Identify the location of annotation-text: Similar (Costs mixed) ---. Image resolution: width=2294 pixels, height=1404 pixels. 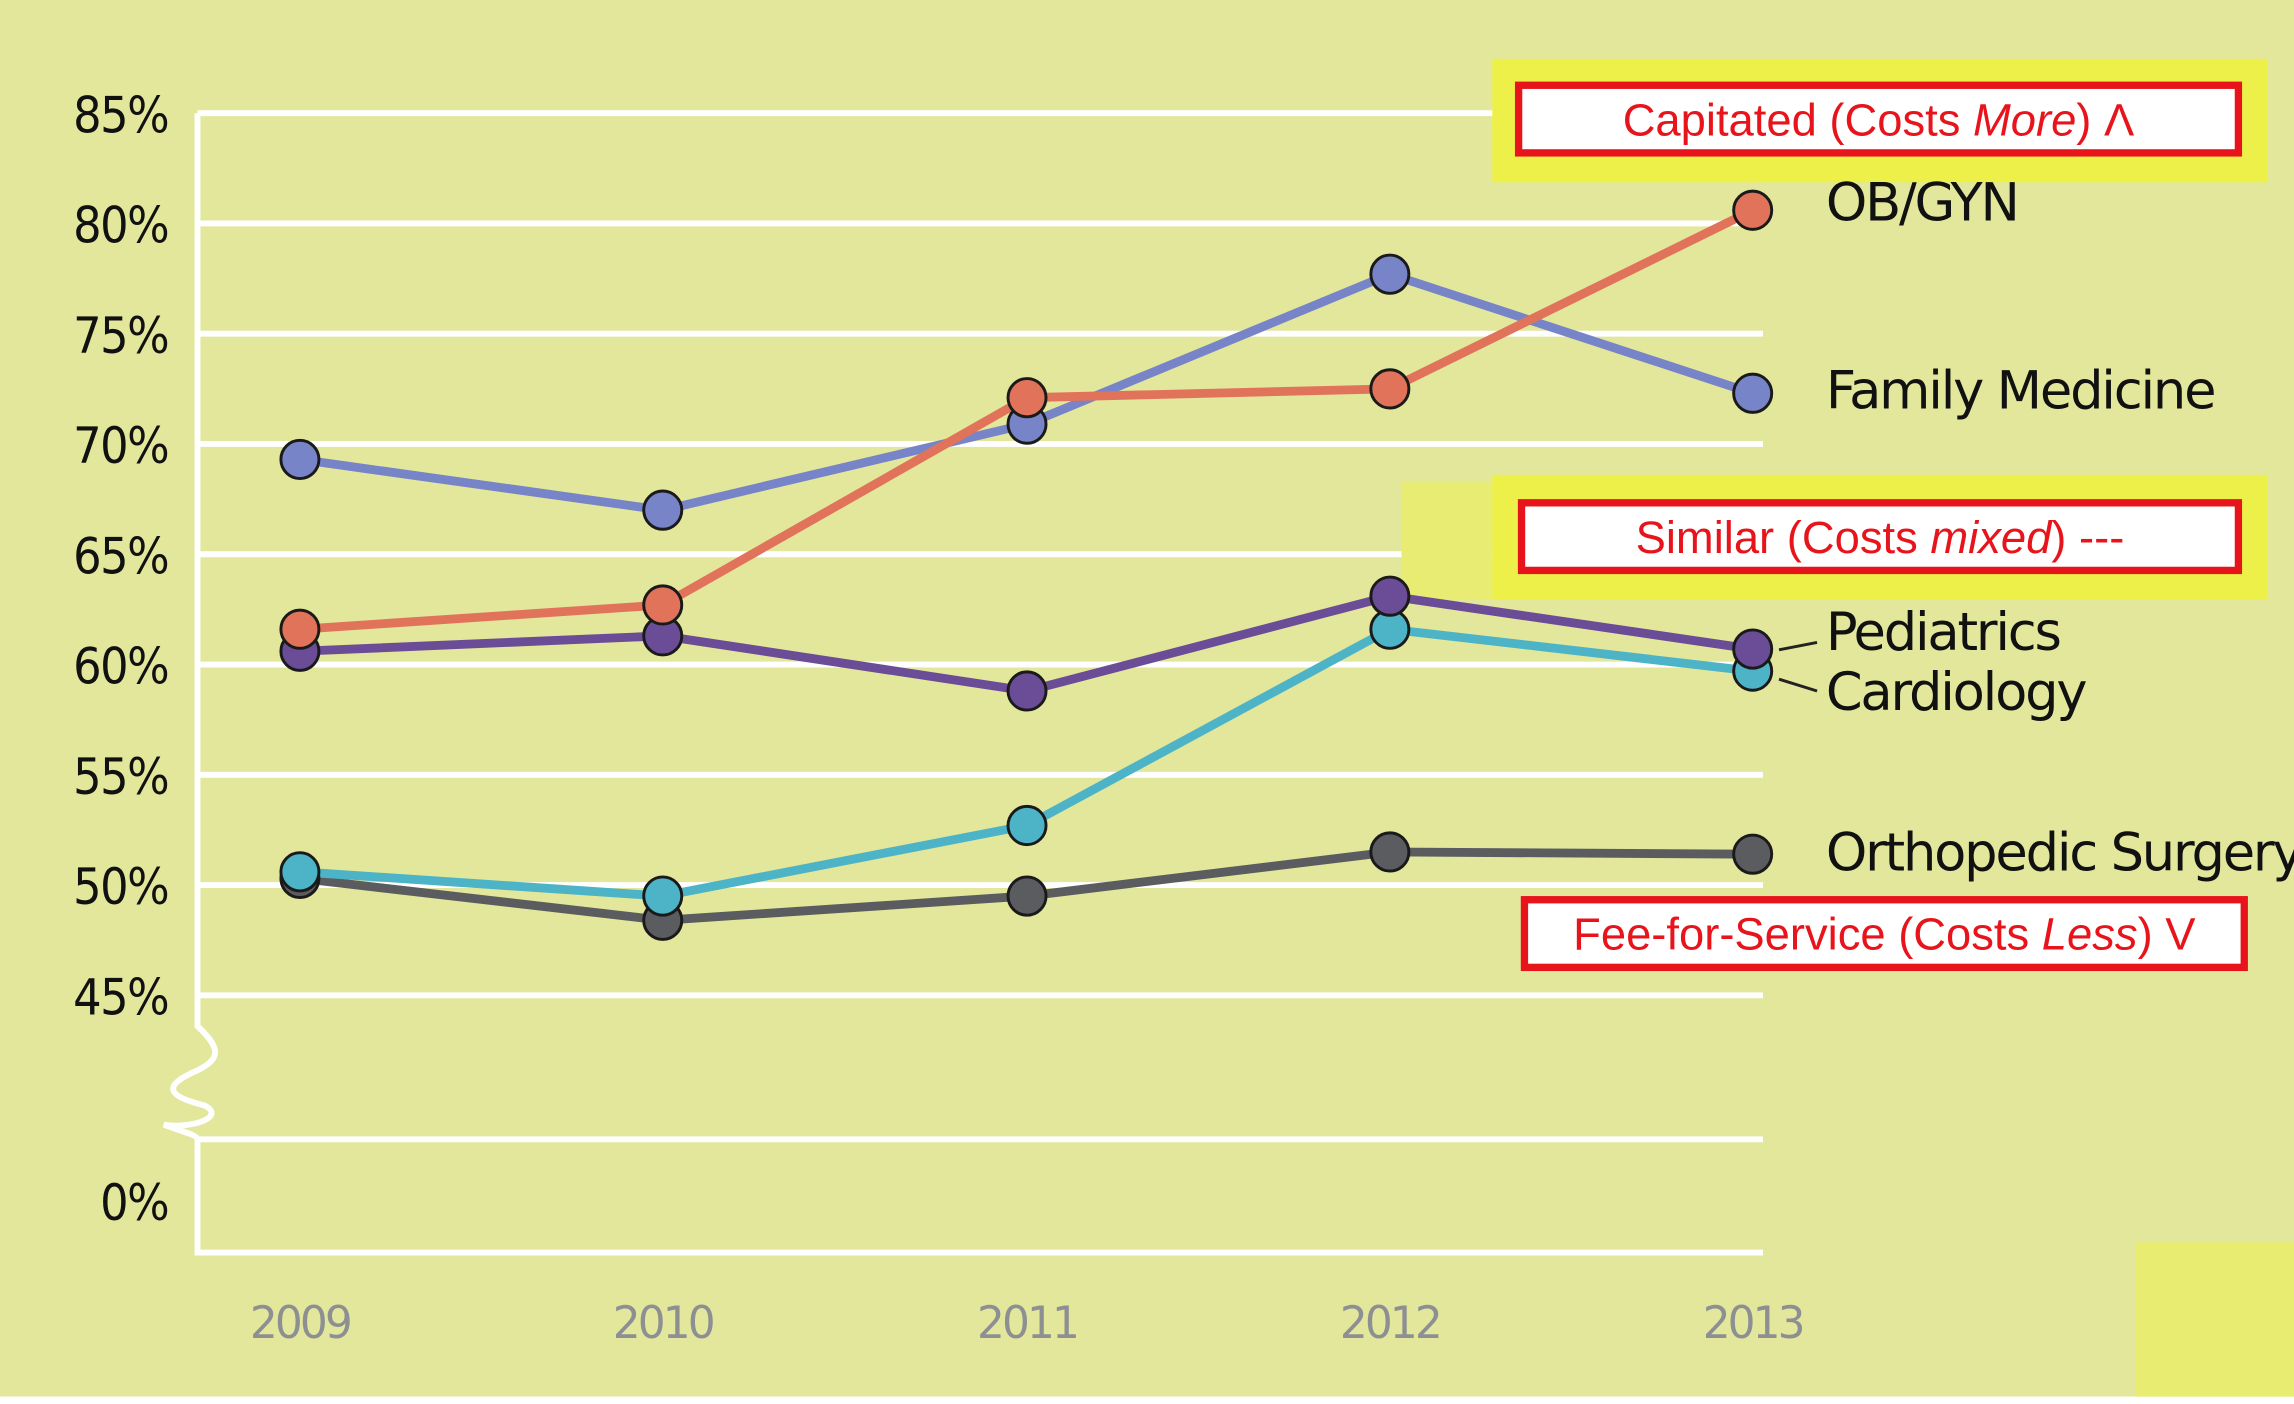
(1880, 537).